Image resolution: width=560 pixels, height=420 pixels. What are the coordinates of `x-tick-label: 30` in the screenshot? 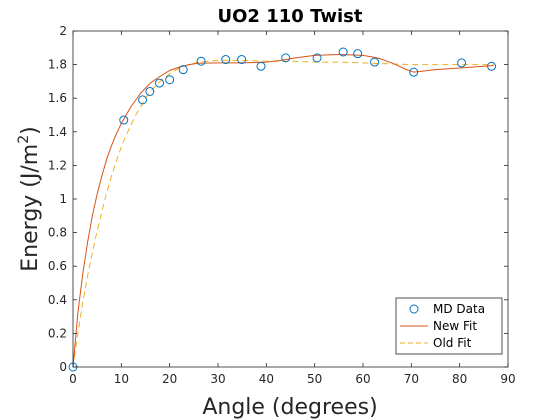 It's located at (217, 379).